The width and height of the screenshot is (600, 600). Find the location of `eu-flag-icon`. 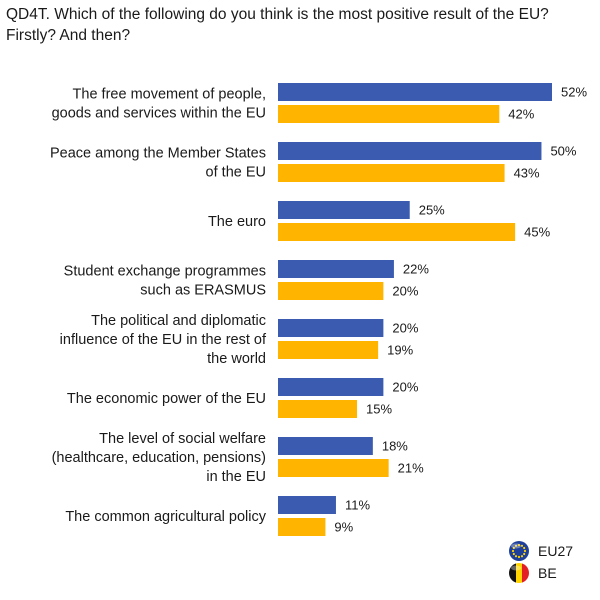

eu-flag-icon is located at coordinates (519, 551).